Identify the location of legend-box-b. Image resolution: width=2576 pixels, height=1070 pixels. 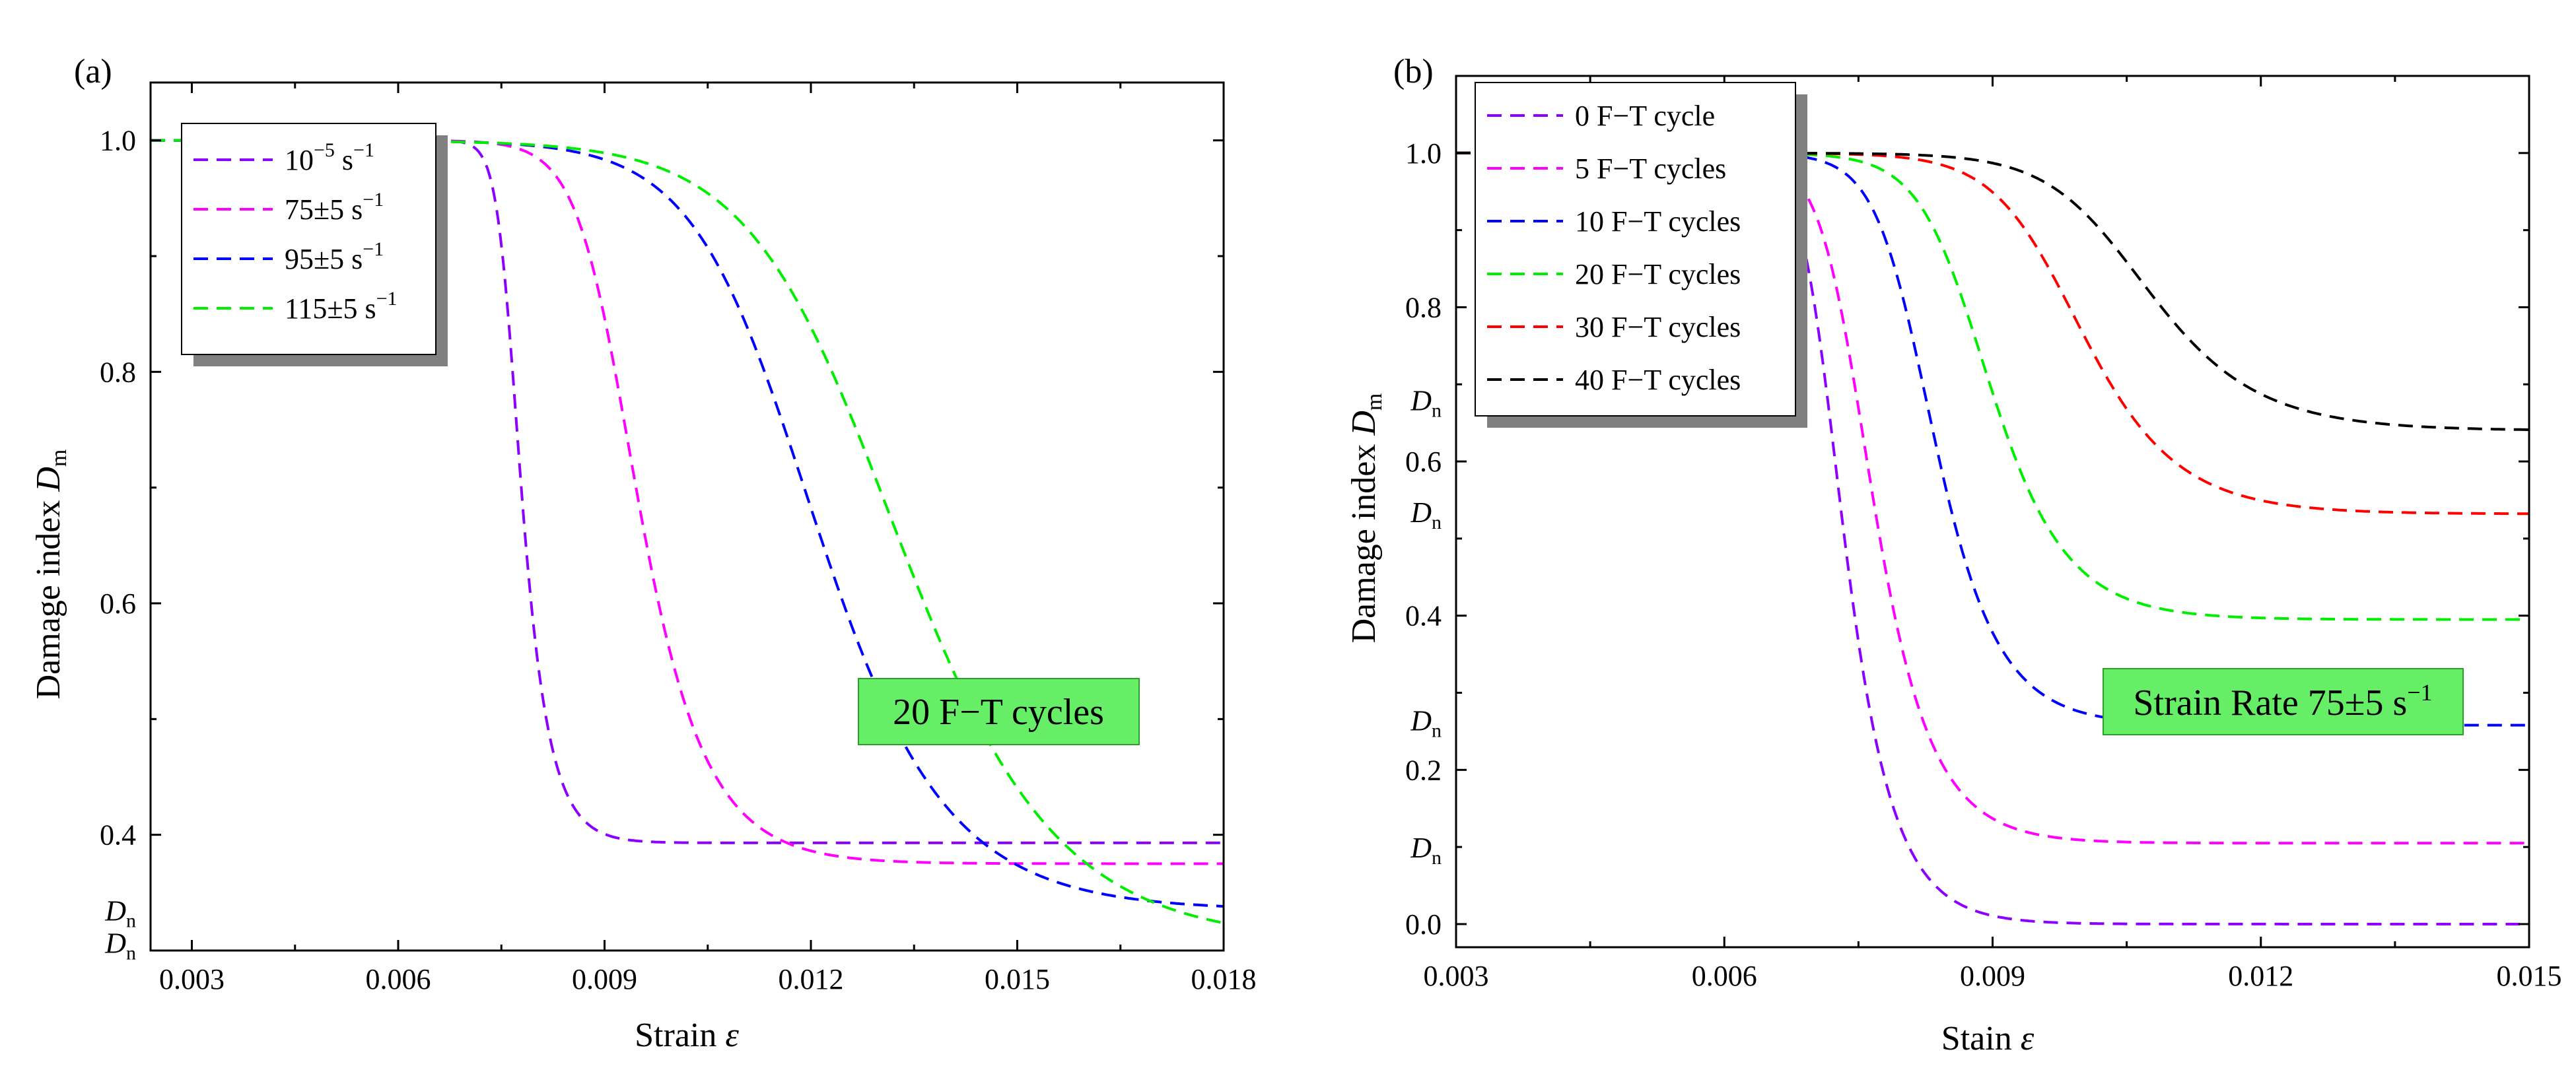
(1636, 249).